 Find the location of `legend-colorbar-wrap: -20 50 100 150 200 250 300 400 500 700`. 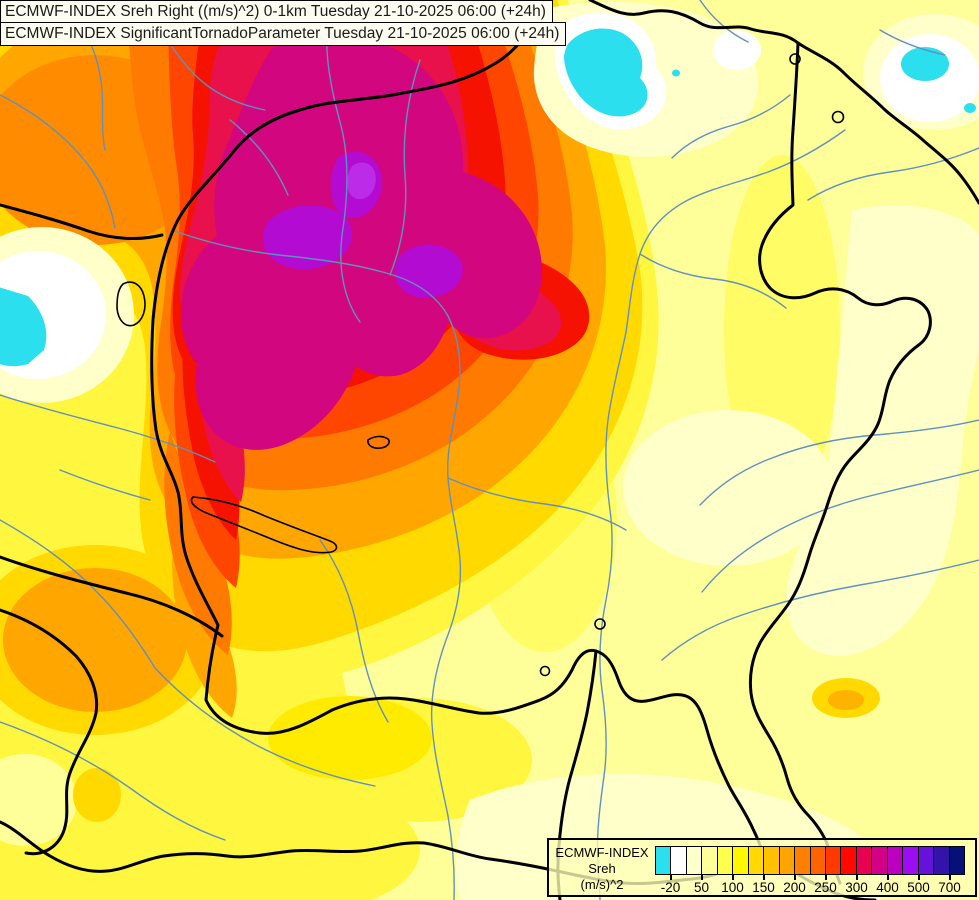

legend-colorbar-wrap: -20 50 100 150 200 250 300 400 500 700 is located at coordinates (810, 872).